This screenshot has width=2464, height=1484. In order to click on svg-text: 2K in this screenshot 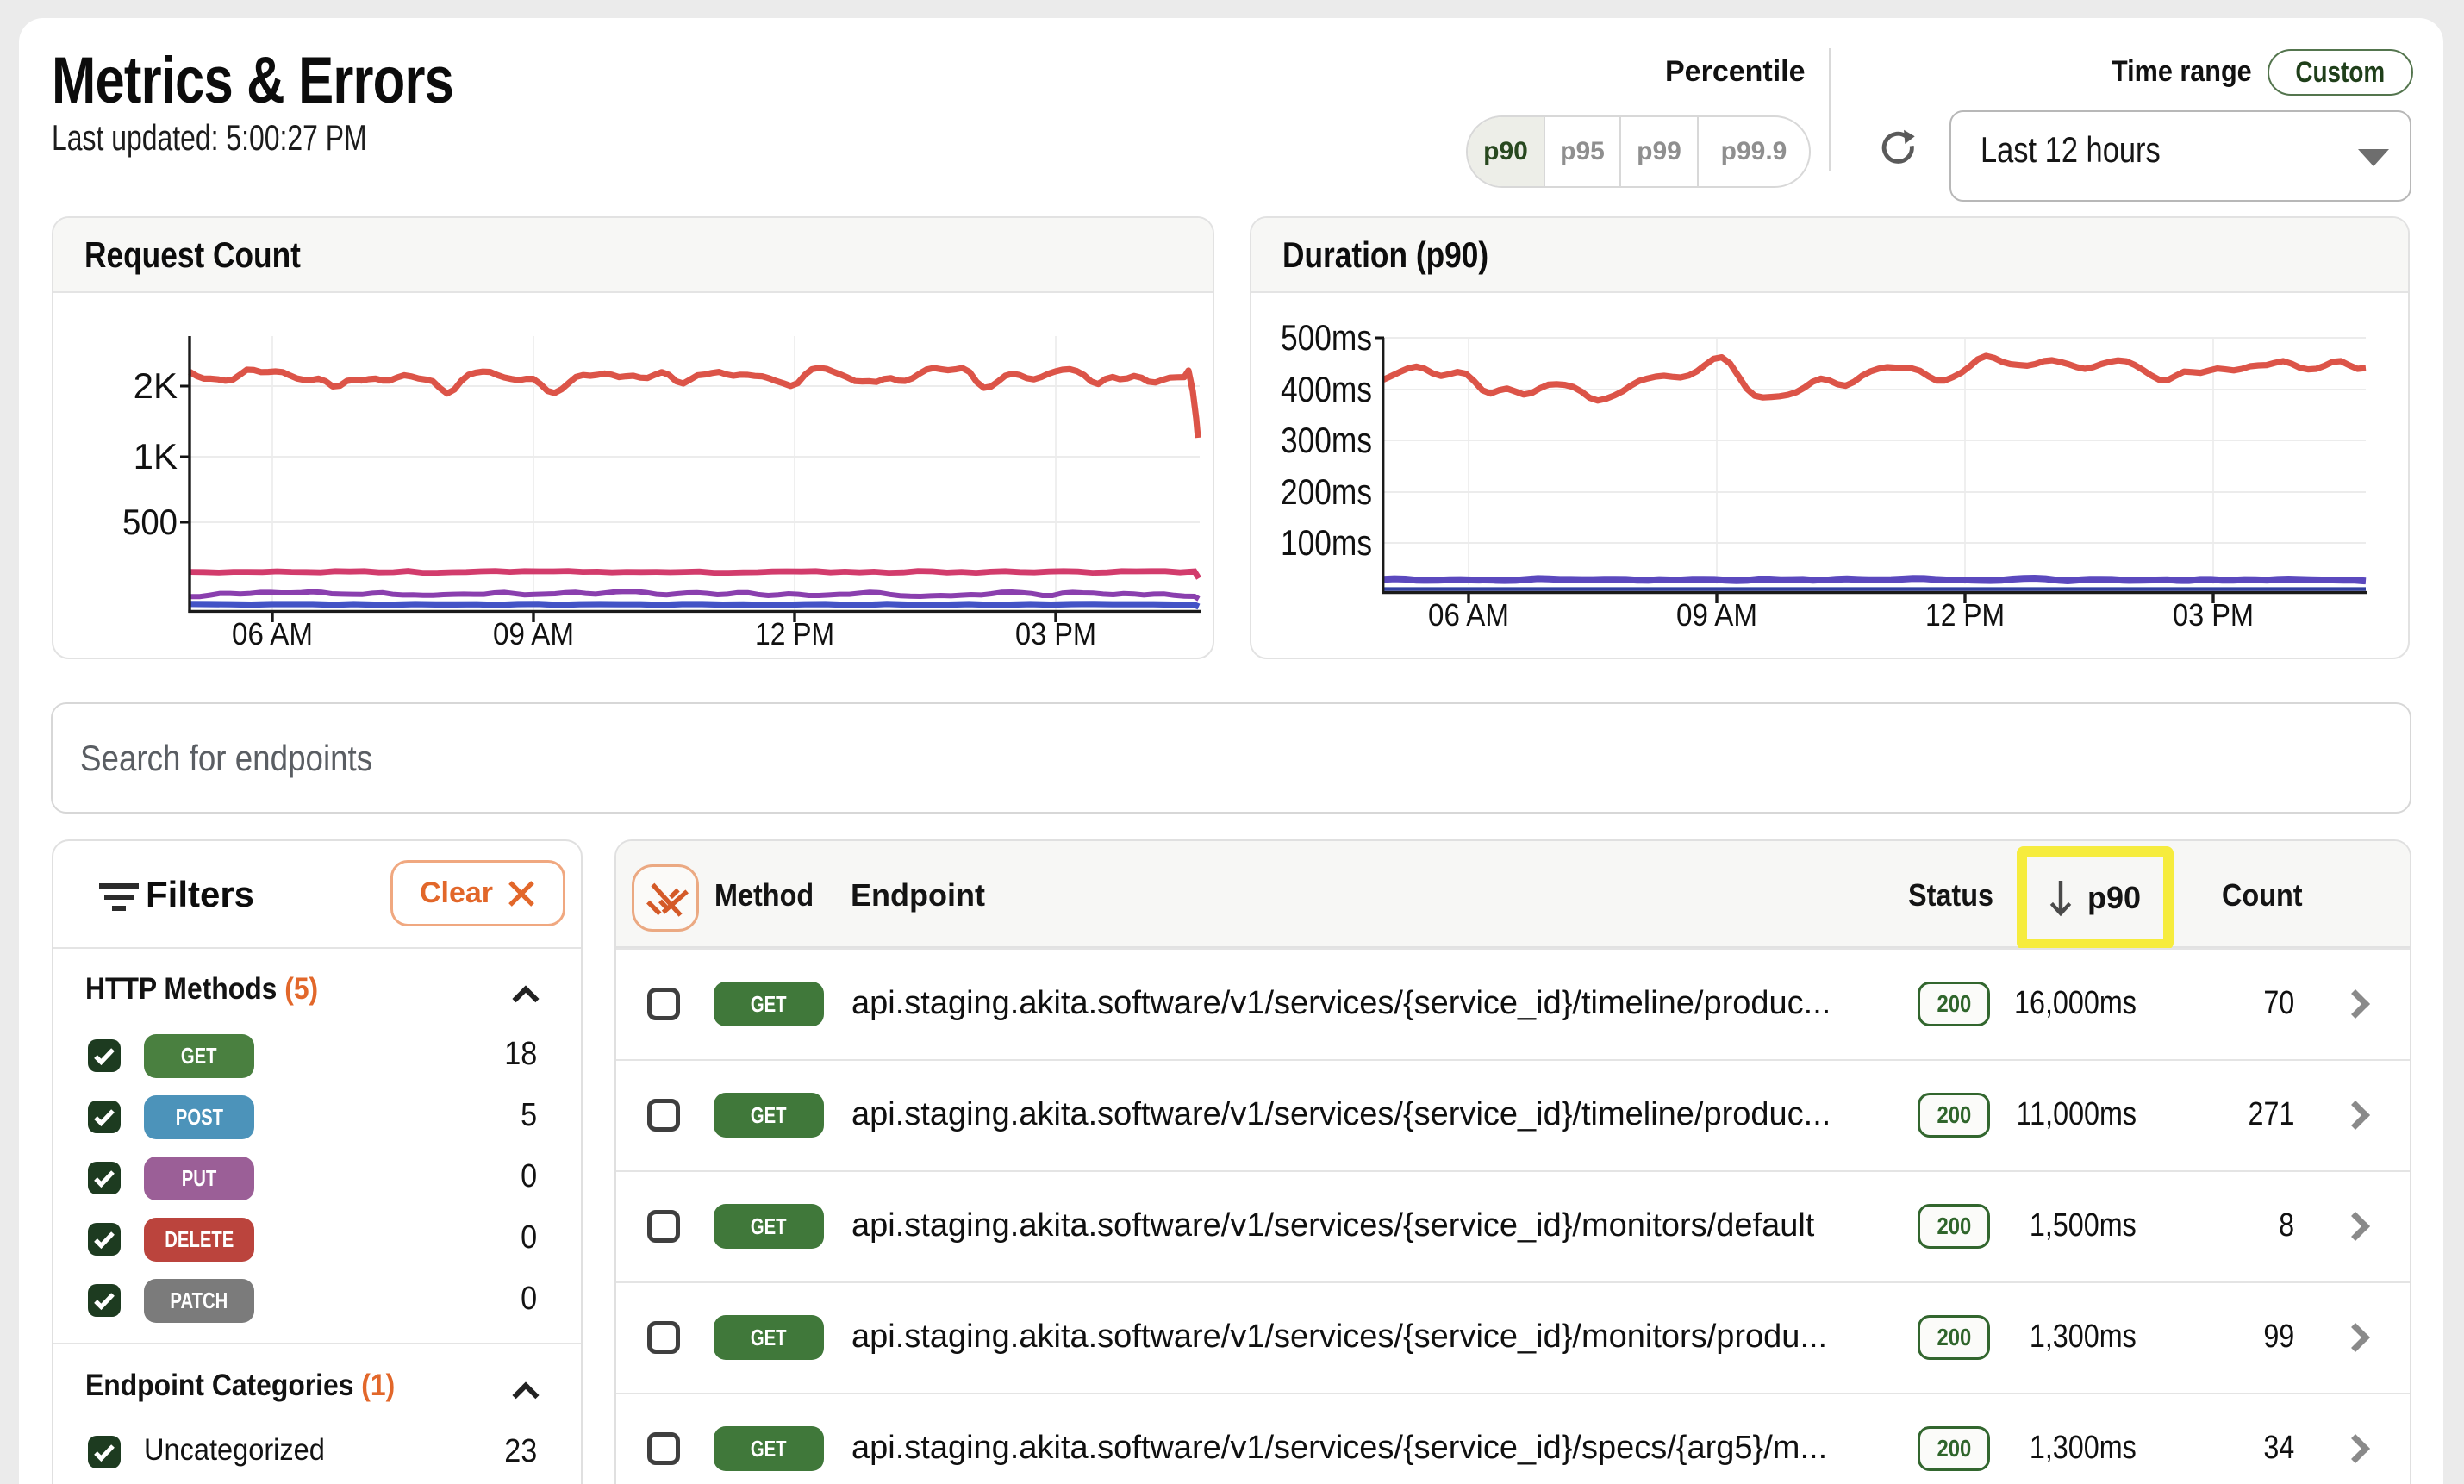, I will do `click(156, 386)`.